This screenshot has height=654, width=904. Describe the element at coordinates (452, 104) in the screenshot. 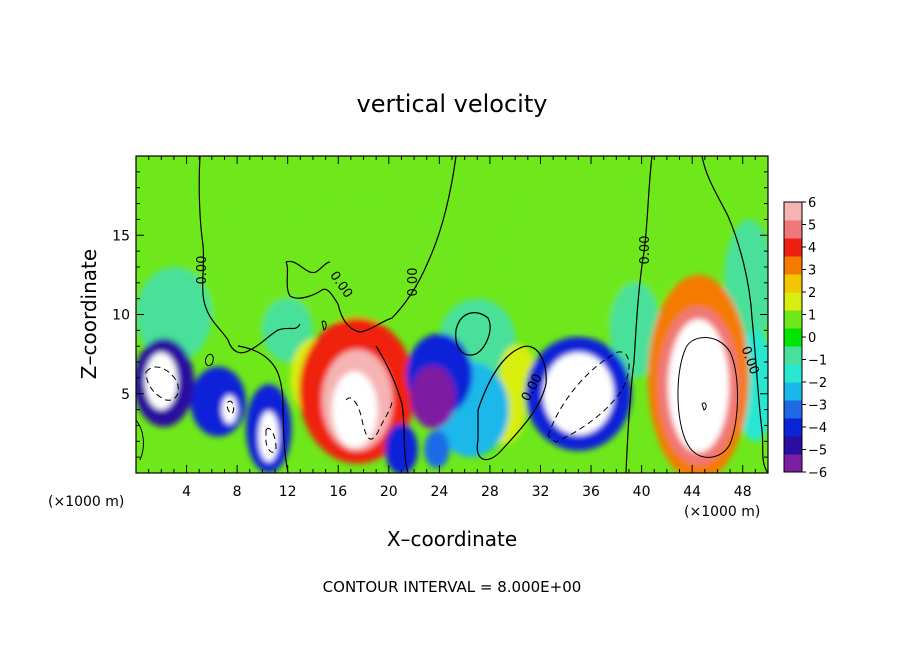

I see `chart-title: vertical velocity` at that location.